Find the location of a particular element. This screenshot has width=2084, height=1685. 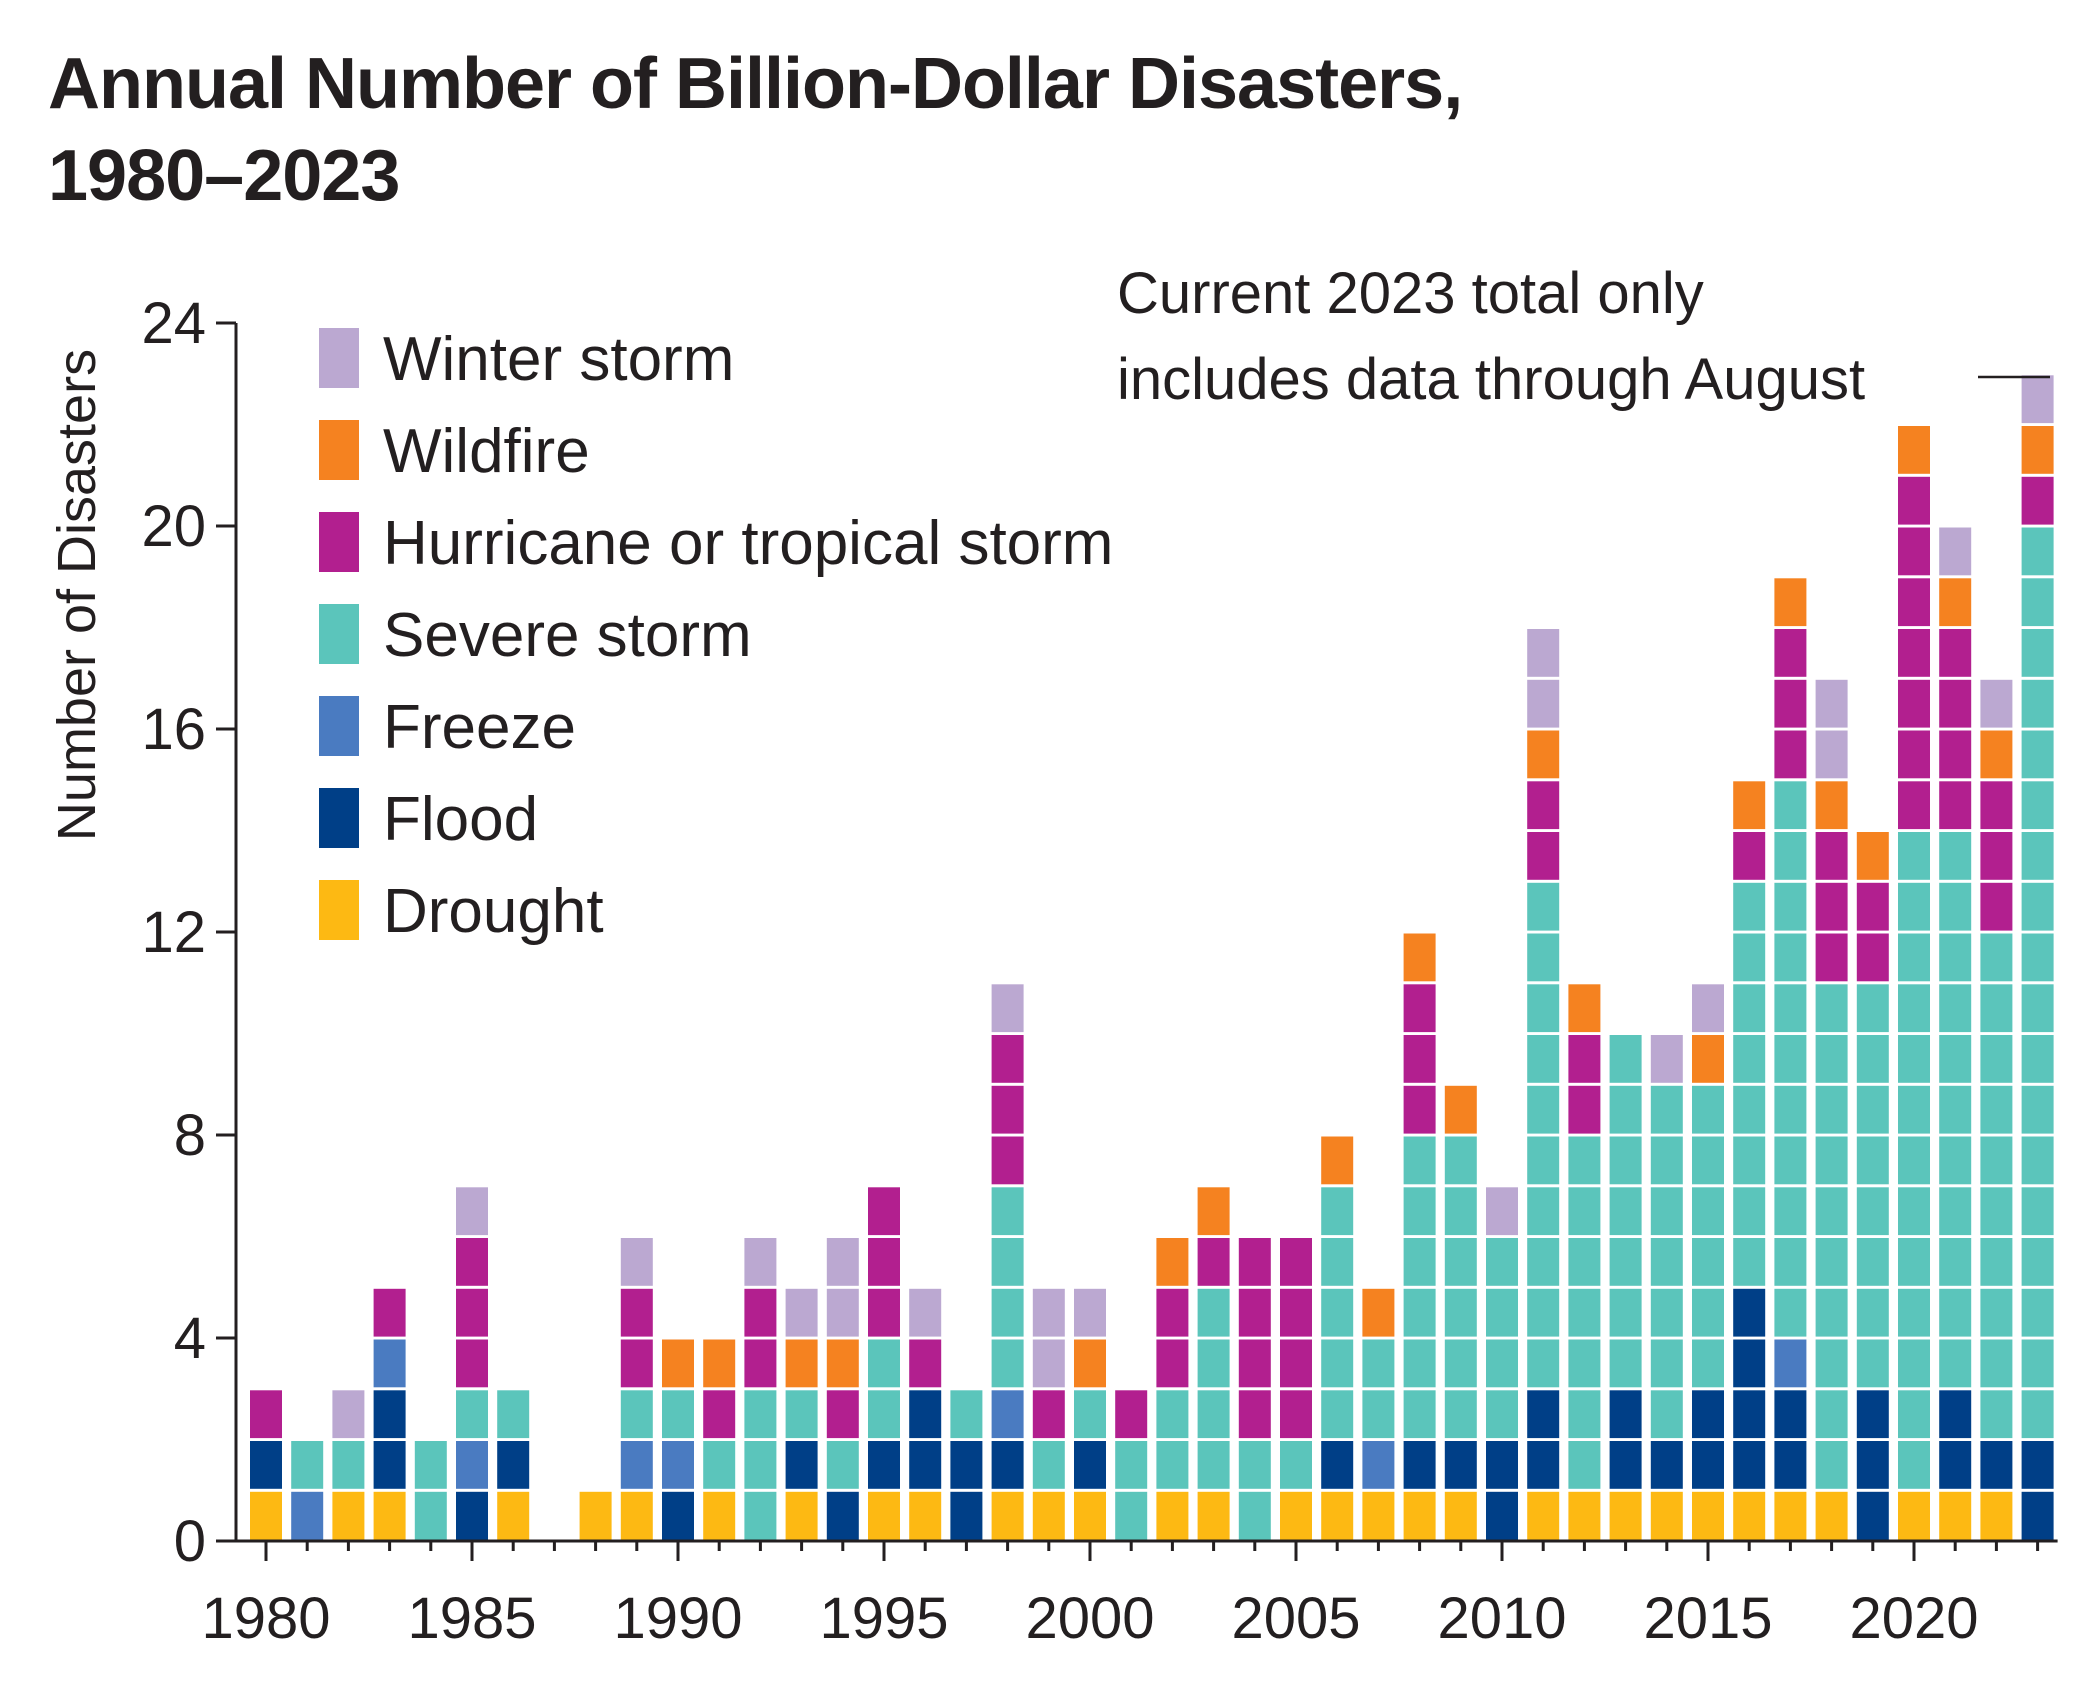

x-tick-label: 1990 is located at coordinates (677, 1618).